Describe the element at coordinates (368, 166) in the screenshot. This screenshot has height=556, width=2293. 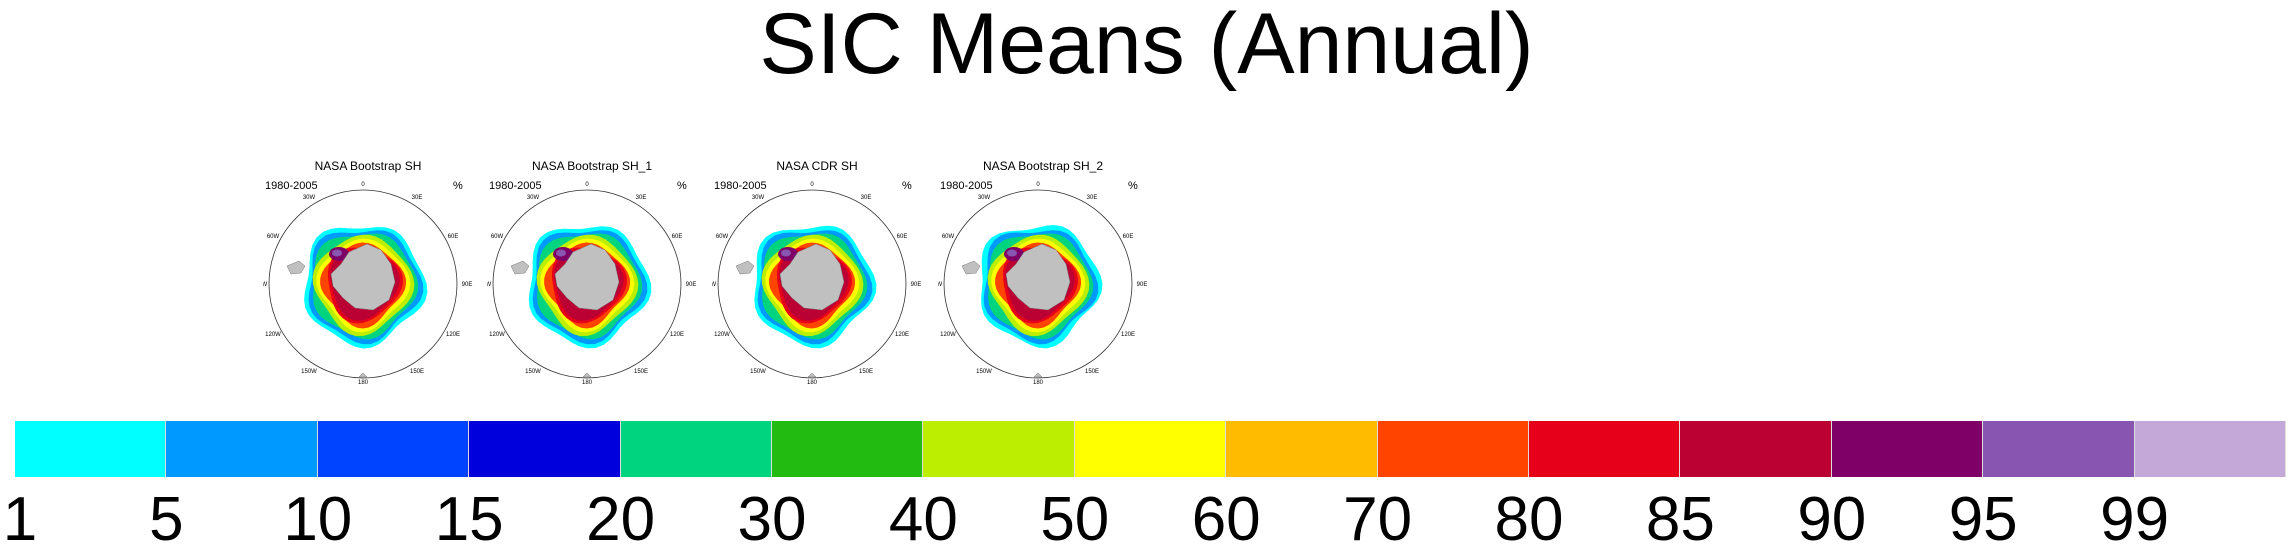
I see `panel-title: NASA Bootstrap SH` at that location.